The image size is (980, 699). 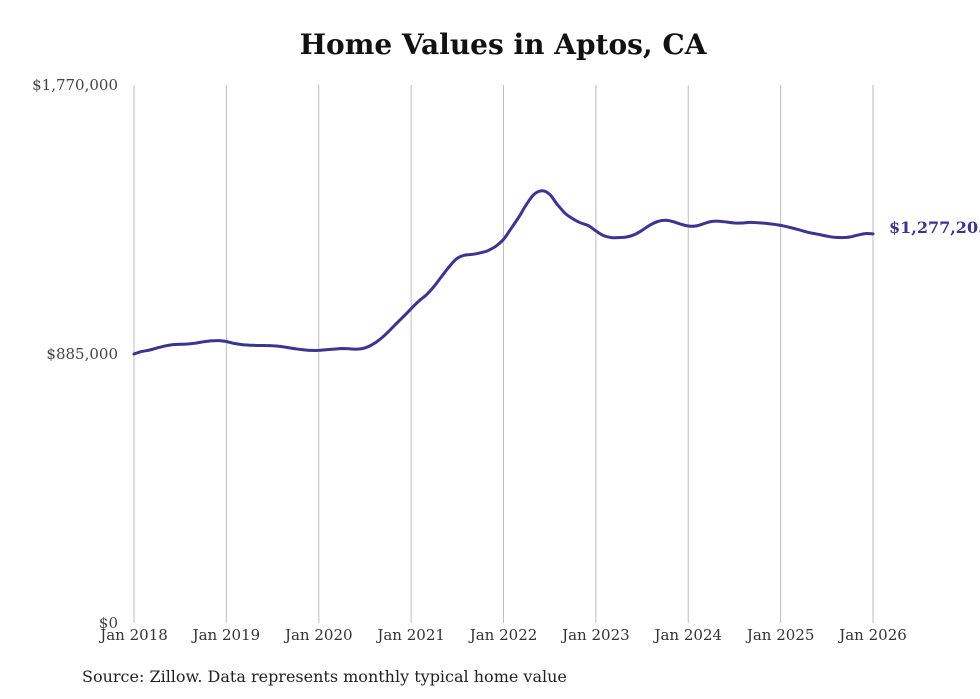 I want to click on y-tick-label: $1,770,000, so click(x=75, y=85).